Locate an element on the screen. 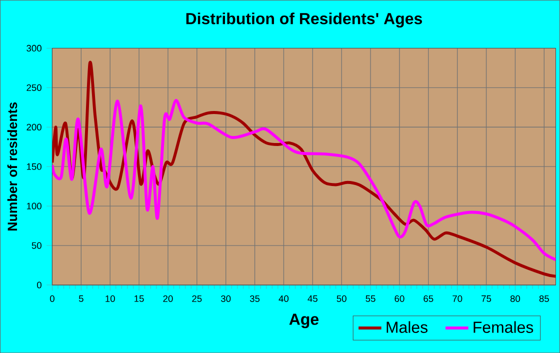 This screenshot has height=353, width=560. y-tick-label: 100 is located at coordinates (34, 206).